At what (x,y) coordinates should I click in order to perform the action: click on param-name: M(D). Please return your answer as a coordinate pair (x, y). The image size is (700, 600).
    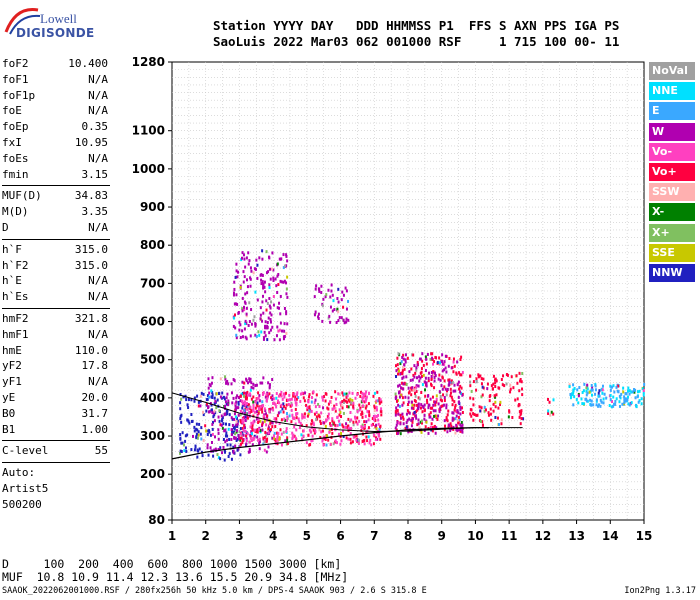
    Looking at the image, I should click on (15, 212).